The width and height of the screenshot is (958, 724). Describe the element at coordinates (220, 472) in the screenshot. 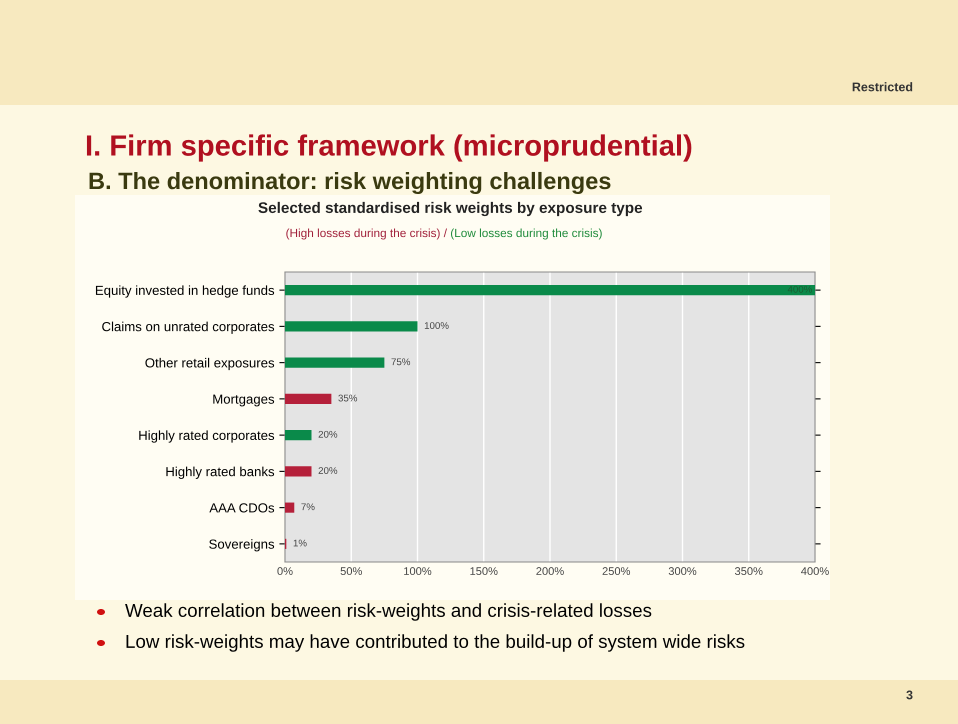

I see `y-tick-label: Highly rated banks` at that location.